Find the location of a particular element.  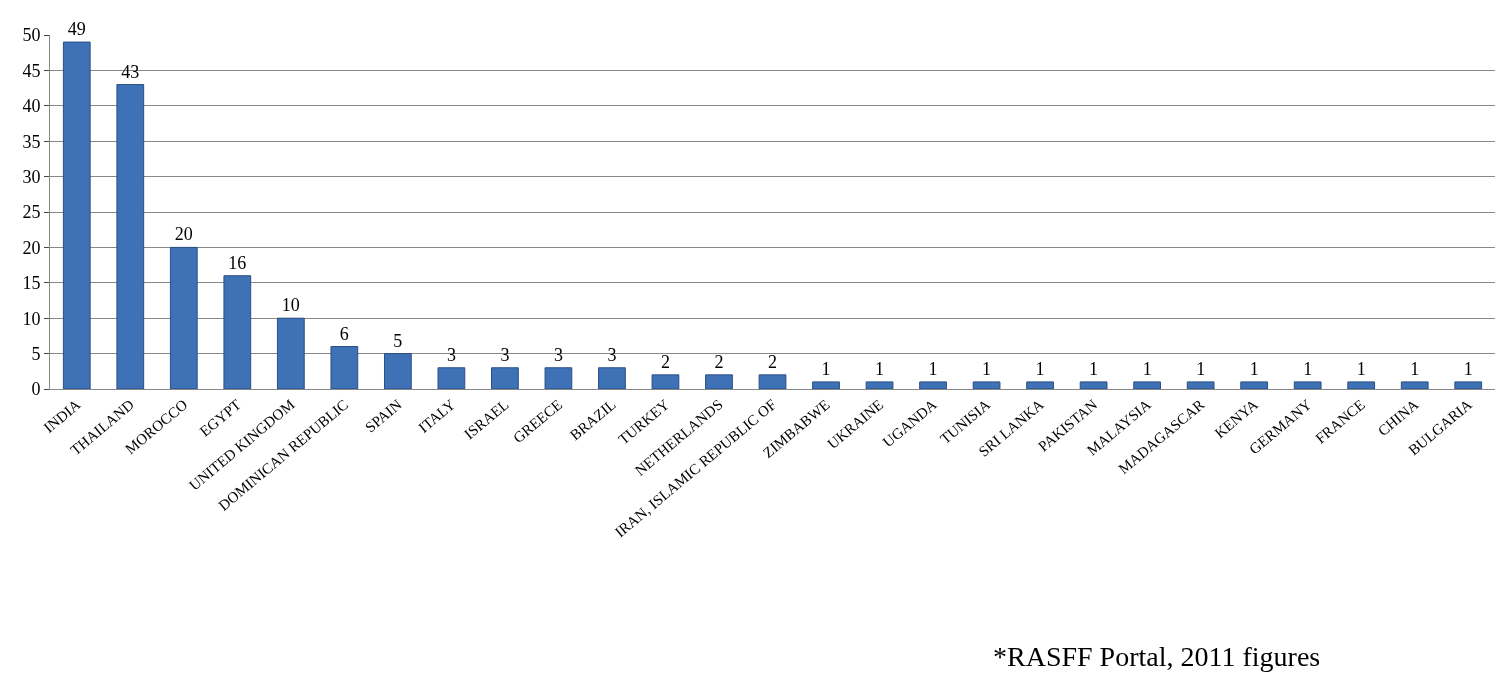

data-label: 10 is located at coordinates (290, 305).